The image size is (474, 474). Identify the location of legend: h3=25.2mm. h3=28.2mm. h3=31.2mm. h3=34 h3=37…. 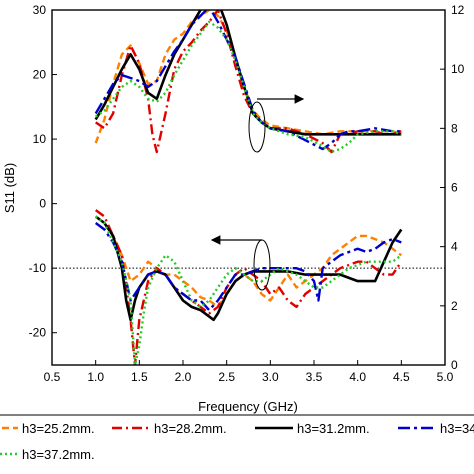
(237, 444).